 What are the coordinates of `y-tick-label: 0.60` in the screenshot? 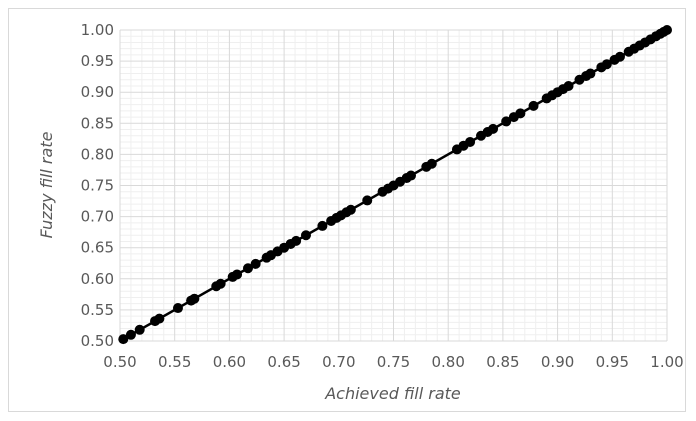 It's located at (97, 279).